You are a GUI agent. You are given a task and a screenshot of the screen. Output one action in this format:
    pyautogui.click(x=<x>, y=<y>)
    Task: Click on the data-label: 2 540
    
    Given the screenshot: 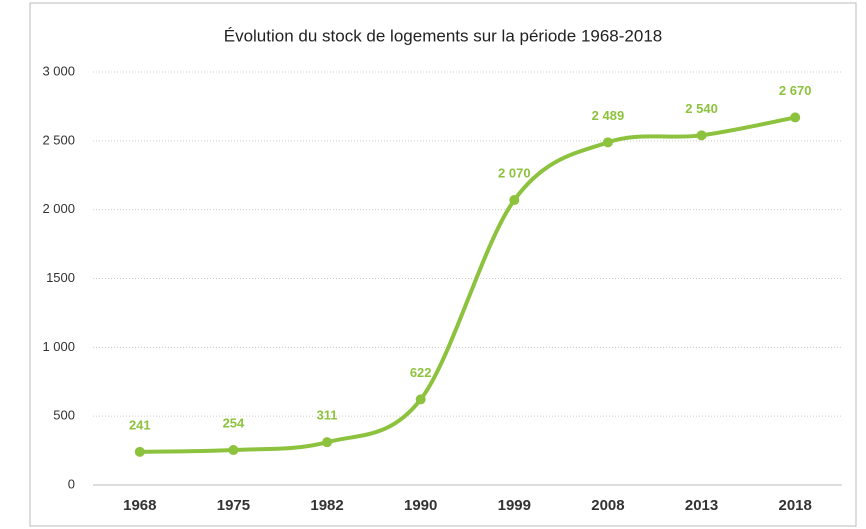 What is the action you would take?
    pyautogui.click(x=701, y=108)
    